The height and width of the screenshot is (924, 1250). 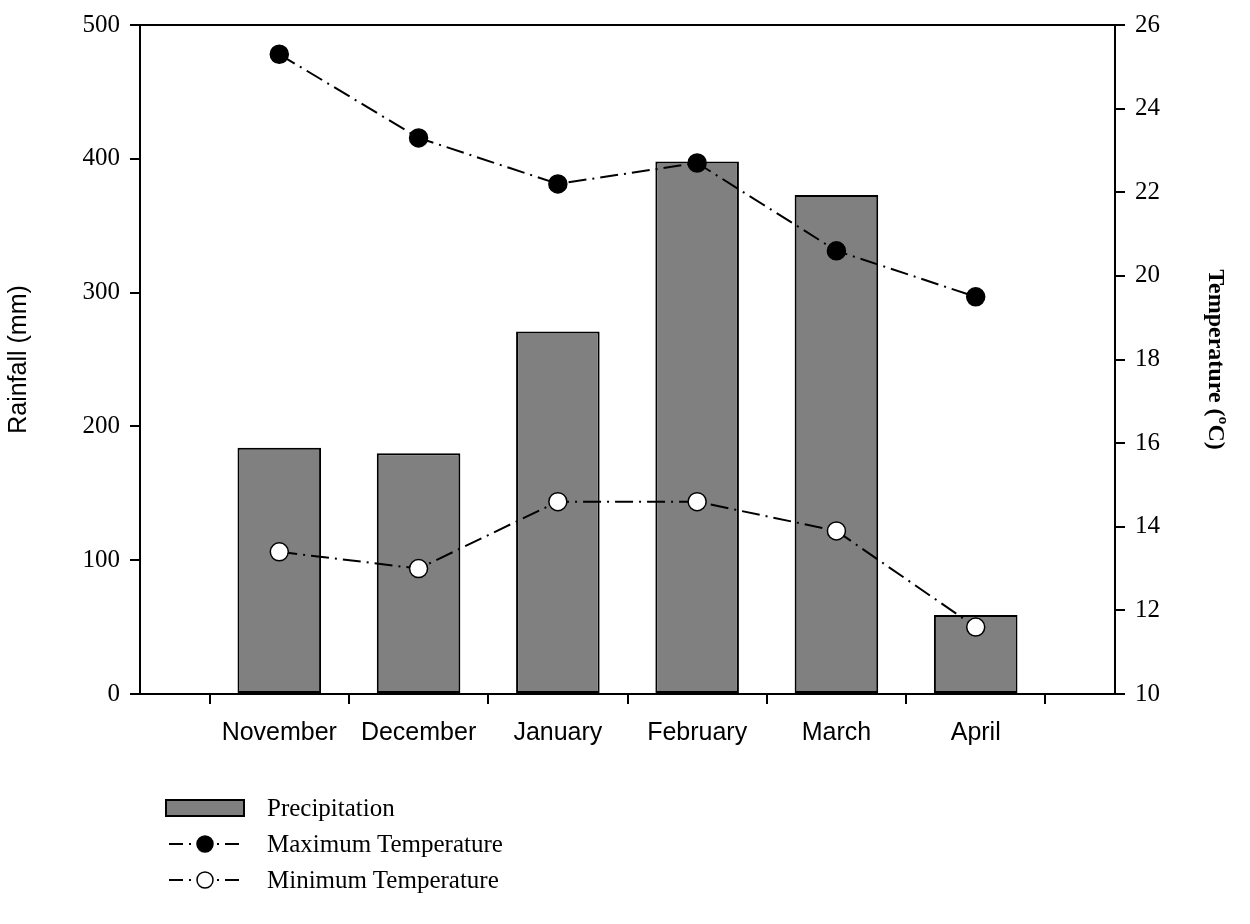 What do you see at coordinates (1147, 274) in the screenshot?
I see `y2-tick-label: 20` at bounding box center [1147, 274].